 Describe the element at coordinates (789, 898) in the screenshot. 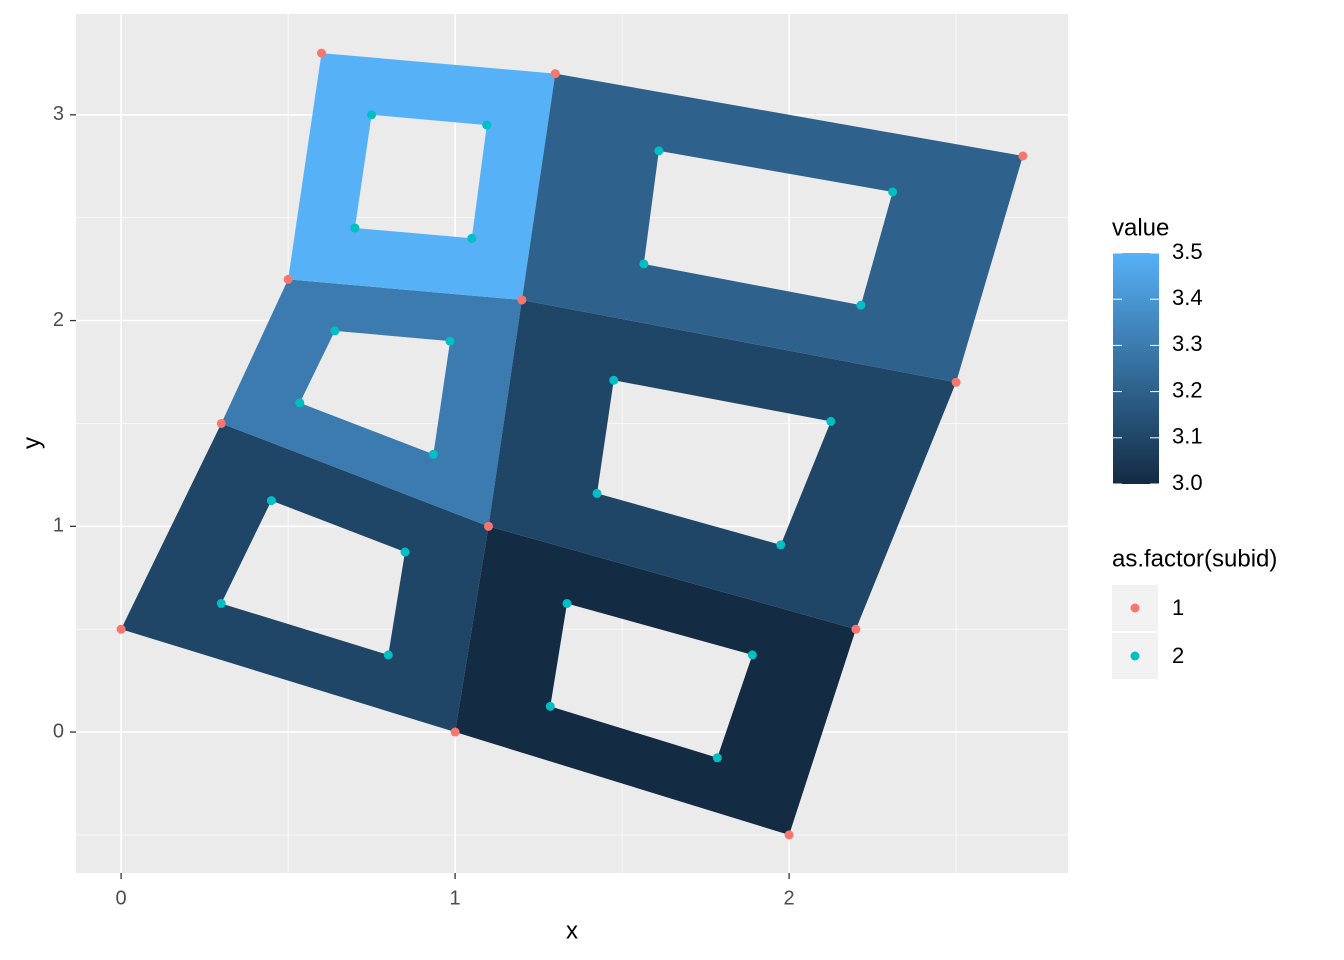

I see `x-tick-label: 2` at that location.